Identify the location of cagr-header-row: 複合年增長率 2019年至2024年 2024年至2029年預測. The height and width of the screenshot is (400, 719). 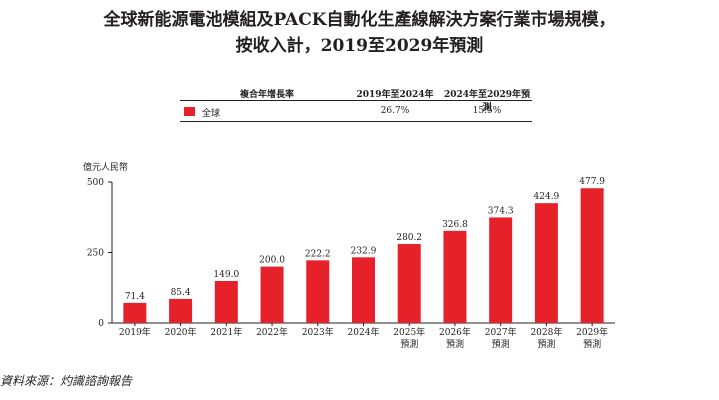
(356, 97).